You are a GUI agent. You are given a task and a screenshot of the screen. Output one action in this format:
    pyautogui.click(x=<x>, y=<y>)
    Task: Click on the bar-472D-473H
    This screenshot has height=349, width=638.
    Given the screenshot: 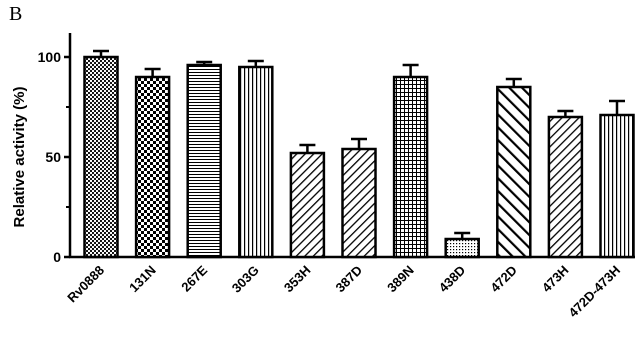 What is the action you would take?
    pyautogui.click(x=617, y=186)
    